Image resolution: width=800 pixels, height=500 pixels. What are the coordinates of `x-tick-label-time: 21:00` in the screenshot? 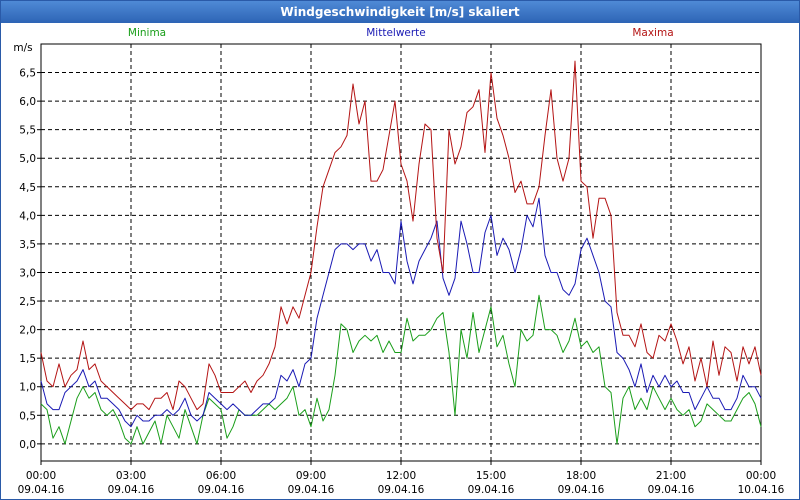 It's located at (671, 476).